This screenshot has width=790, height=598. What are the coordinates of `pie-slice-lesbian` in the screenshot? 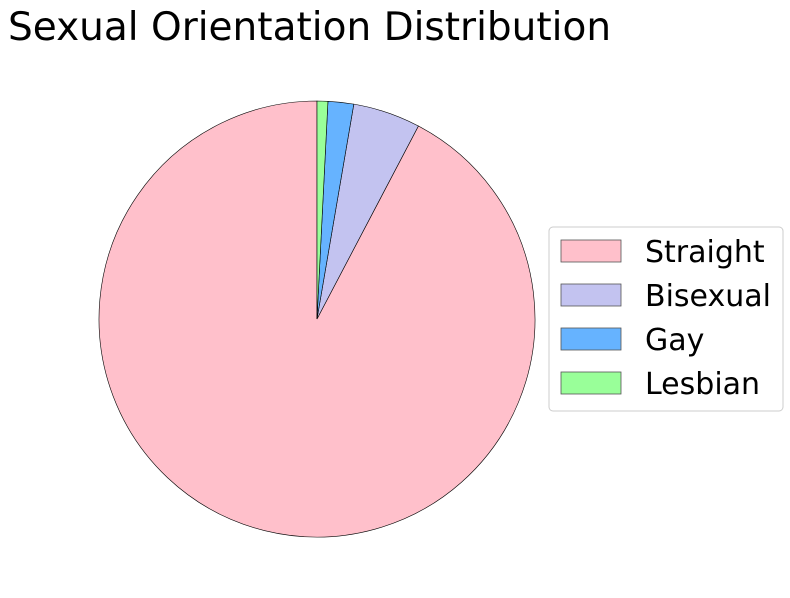 It's located at (322, 210).